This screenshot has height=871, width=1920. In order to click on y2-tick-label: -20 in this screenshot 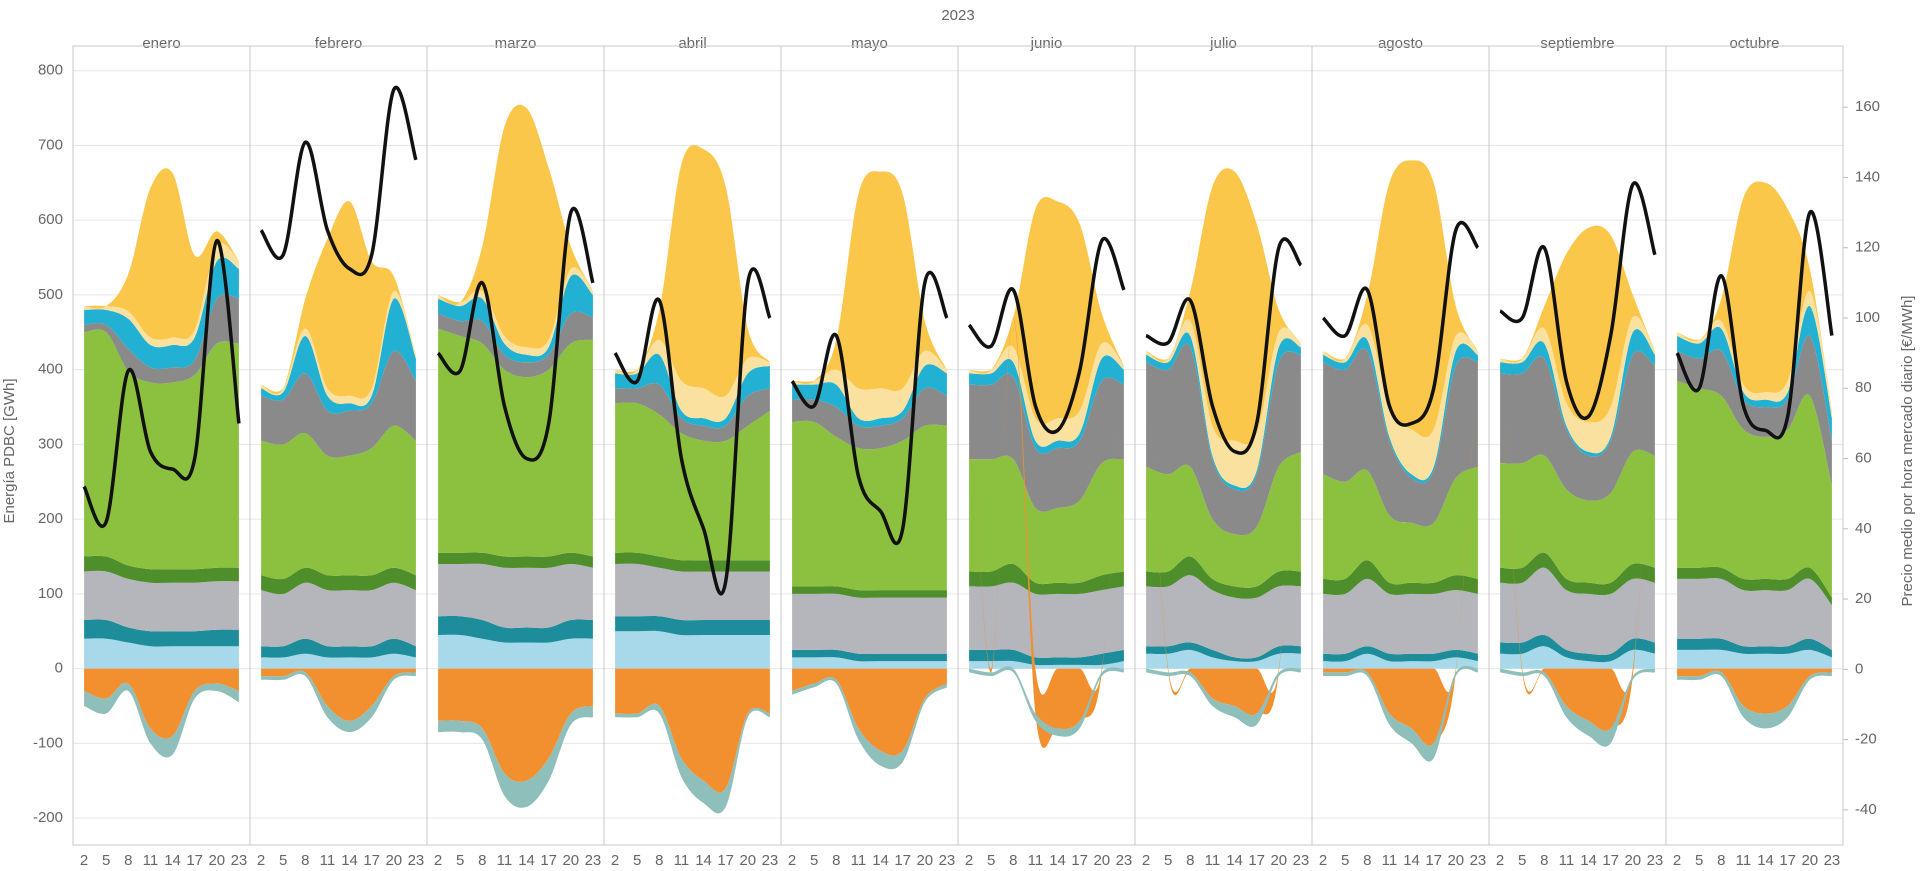, I will do `click(1866, 739)`.